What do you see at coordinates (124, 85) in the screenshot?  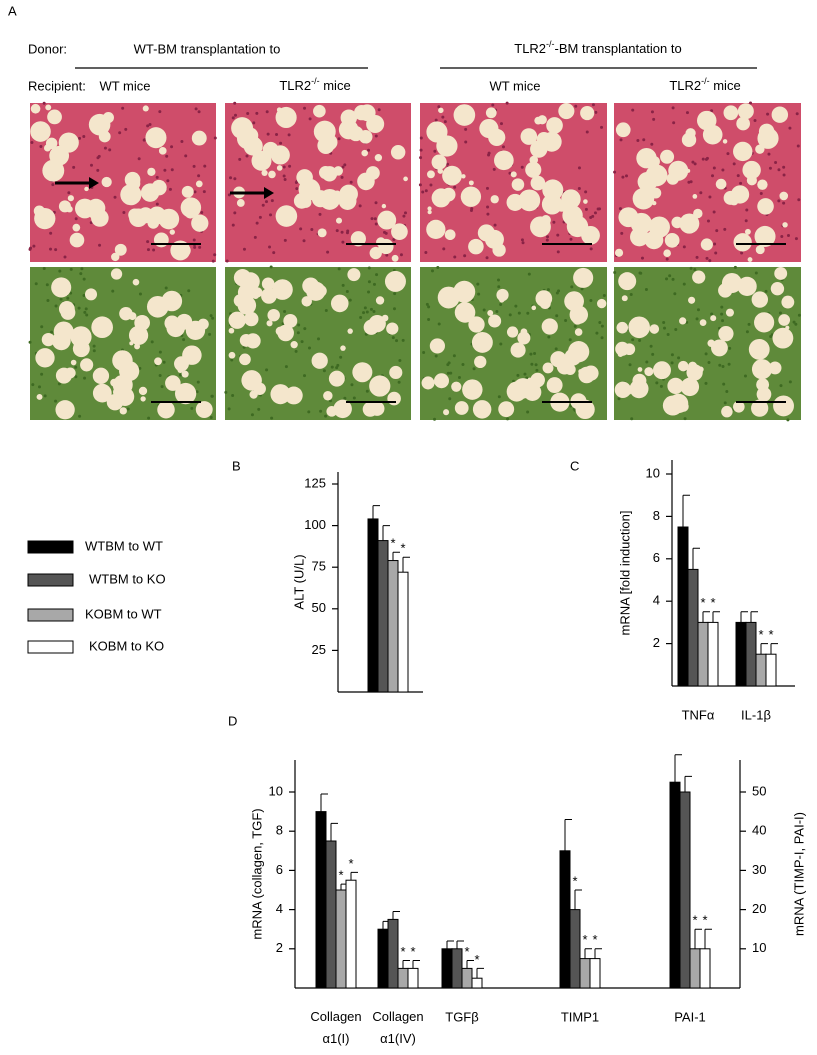 I see `header-label: WT mice` at bounding box center [124, 85].